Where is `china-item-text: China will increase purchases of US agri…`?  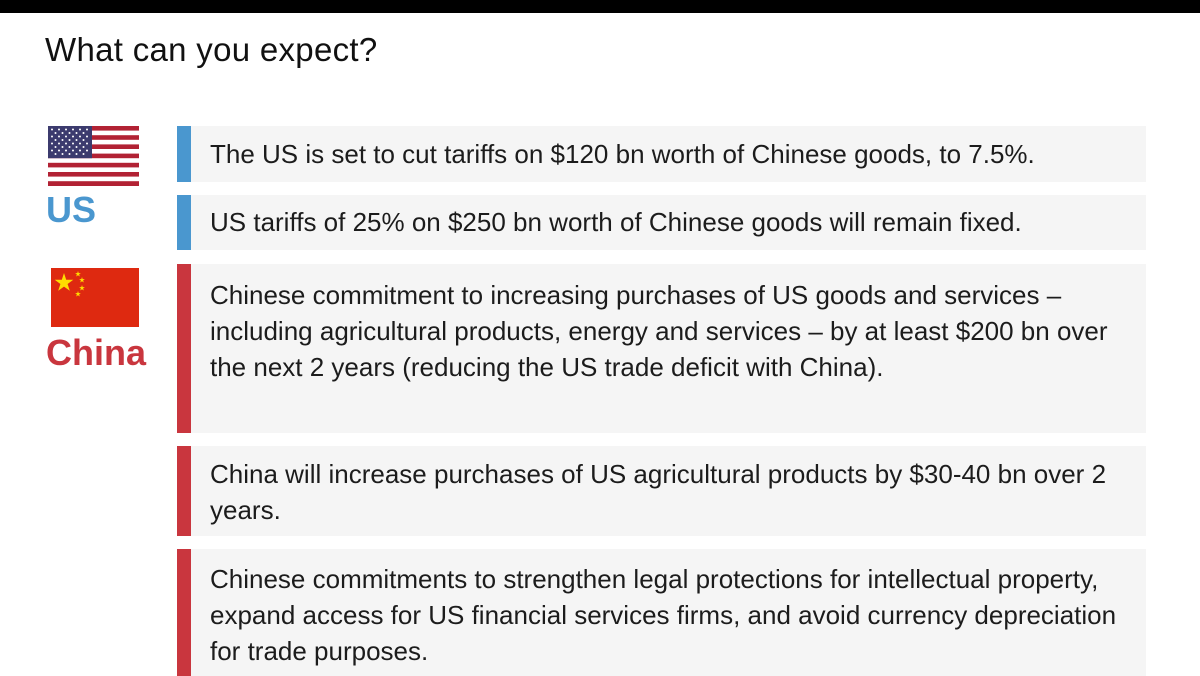
china-item-text: China will increase purchases of US agri… is located at coordinates (658, 492).